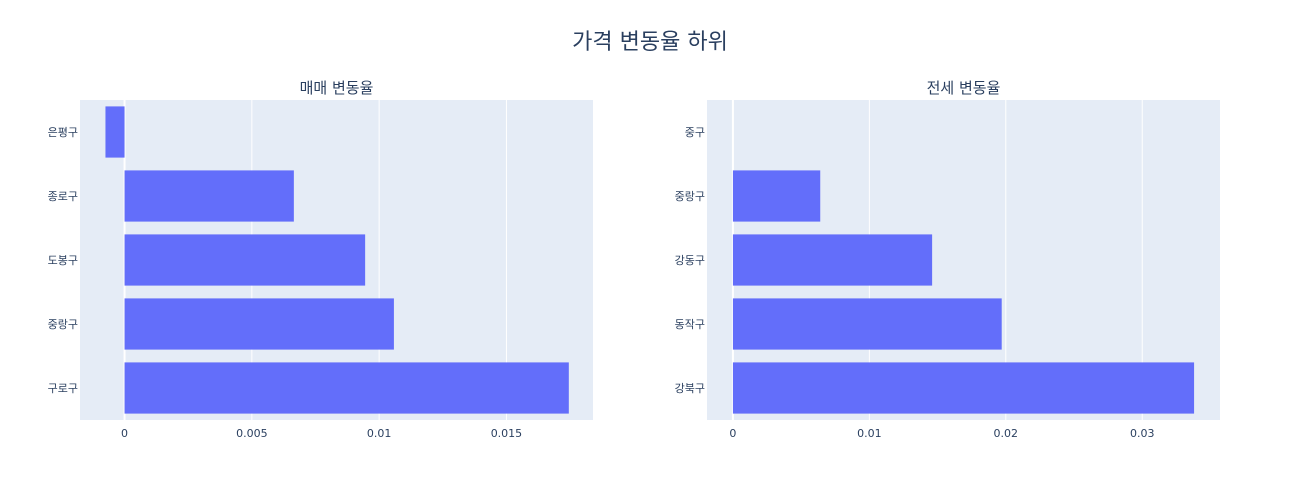  What do you see at coordinates (1142, 433) in the screenshot?
I see `x-tick-label: 0.03` at bounding box center [1142, 433].